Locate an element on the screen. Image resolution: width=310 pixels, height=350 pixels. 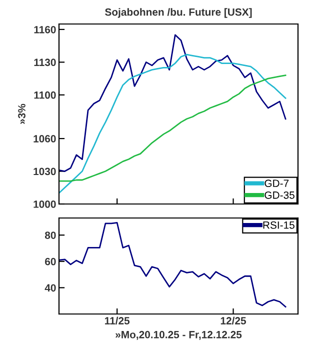
y-tick-label: 1060 is located at coordinates (45, 138).